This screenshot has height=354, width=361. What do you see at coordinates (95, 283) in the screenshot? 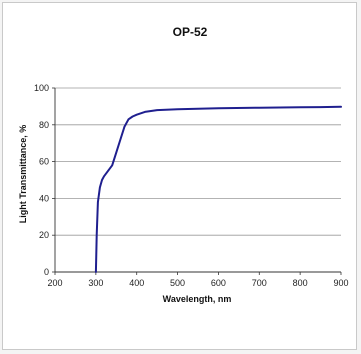
I see `x-tick-label-300: 300` at bounding box center [95, 283].